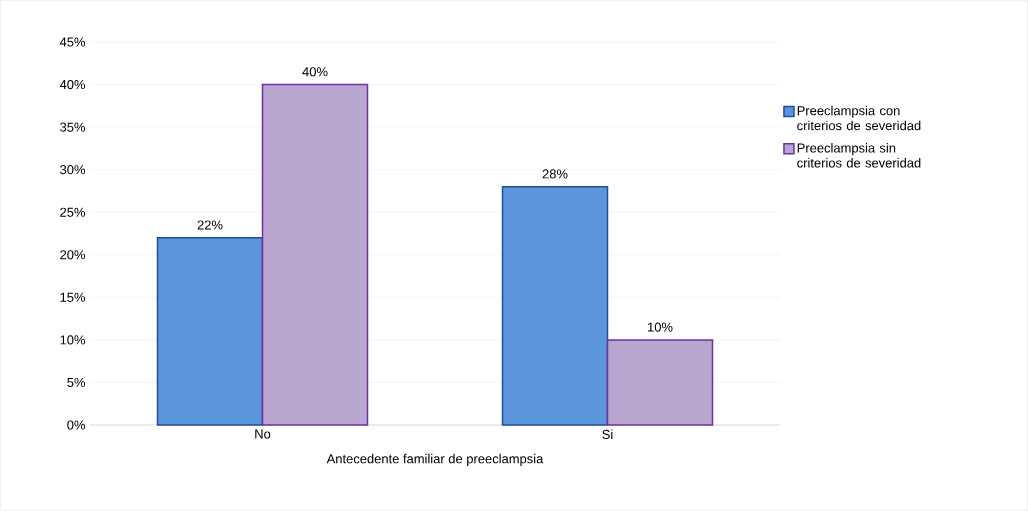 The height and width of the screenshot is (511, 1028). What do you see at coordinates (76, 382) in the screenshot?
I see `y-tick-label: 5%` at bounding box center [76, 382].